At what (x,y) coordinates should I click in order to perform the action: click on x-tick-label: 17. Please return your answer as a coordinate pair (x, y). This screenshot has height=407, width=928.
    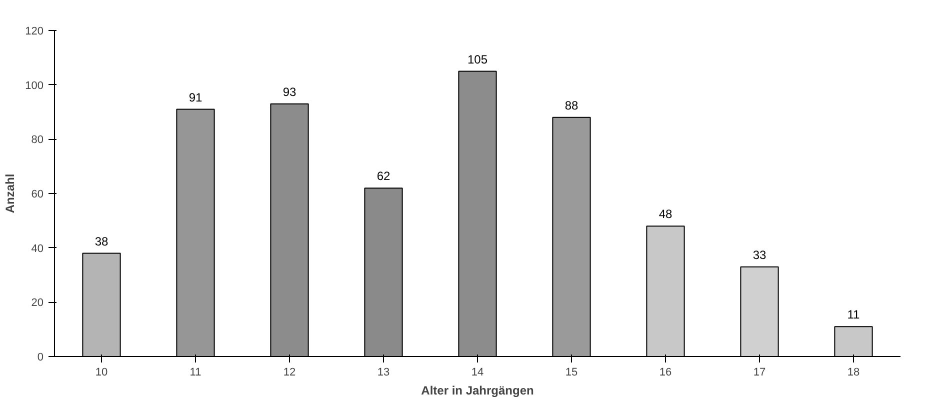
    Looking at the image, I should click on (759, 372).